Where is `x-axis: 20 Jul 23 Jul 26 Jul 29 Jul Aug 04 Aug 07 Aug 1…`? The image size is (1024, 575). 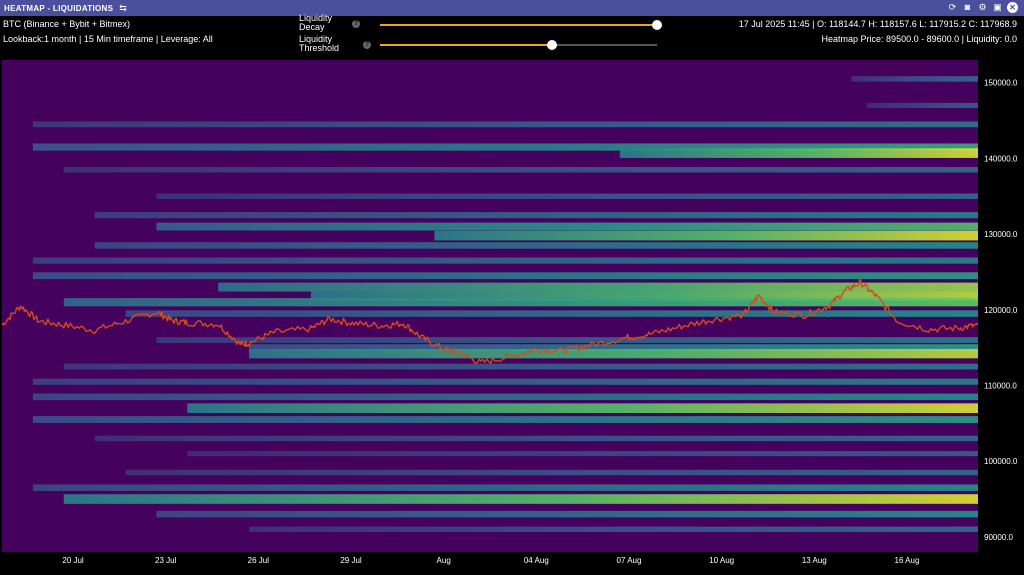 x-axis: 20 Jul 23 Jul 26 Jul 29 Jul Aug 04 Aug 07 Aug 1… is located at coordinates (490, 560).